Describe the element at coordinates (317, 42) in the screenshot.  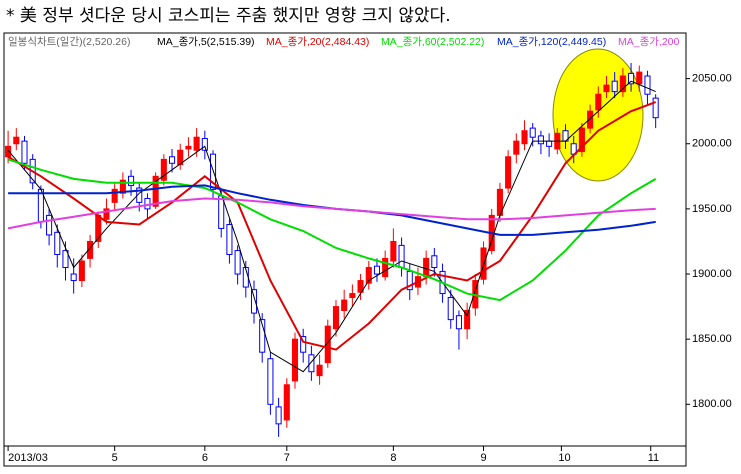
I see `legend-entry: MA_종가,20(2,484.43)` at that location.